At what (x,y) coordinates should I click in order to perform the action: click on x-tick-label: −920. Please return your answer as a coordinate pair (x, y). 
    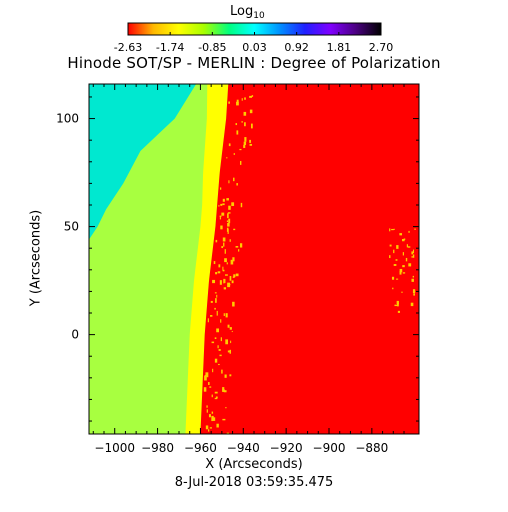
    Looking at the image, I should click on (286, 448).